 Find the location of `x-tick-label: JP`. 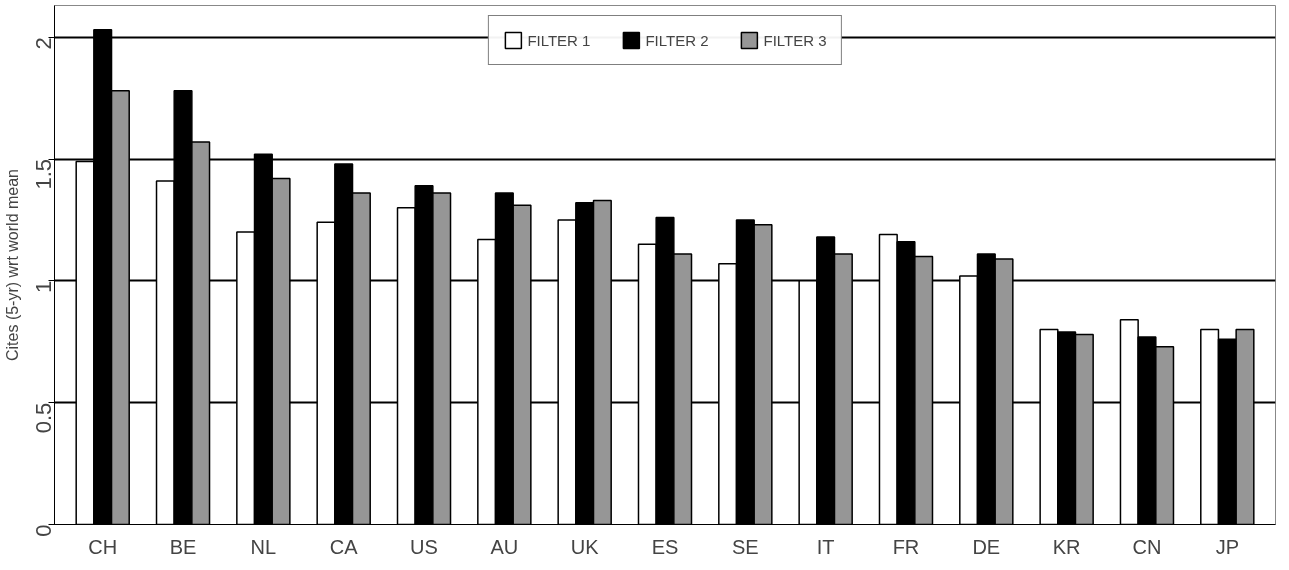

x-tick-label: JP is located at coordinates (1227, 546).